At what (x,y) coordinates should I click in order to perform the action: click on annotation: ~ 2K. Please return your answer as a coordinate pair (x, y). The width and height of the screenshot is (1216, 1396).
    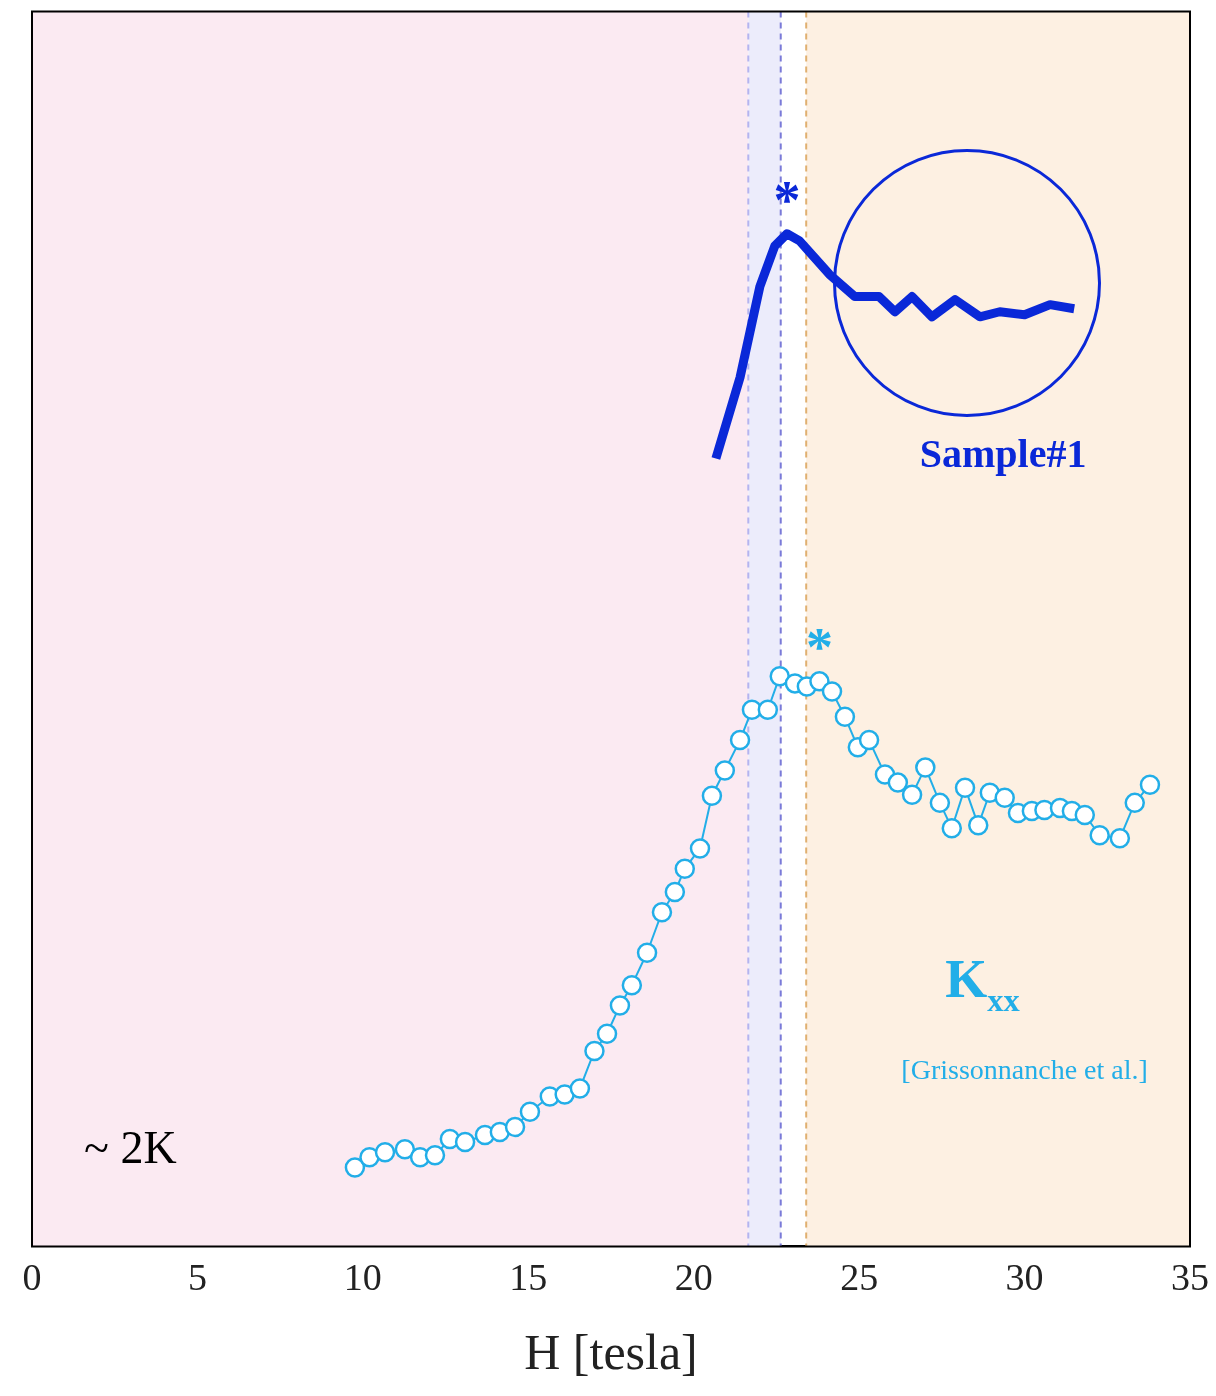
    Looking at the image, I should click on (130, 1148).